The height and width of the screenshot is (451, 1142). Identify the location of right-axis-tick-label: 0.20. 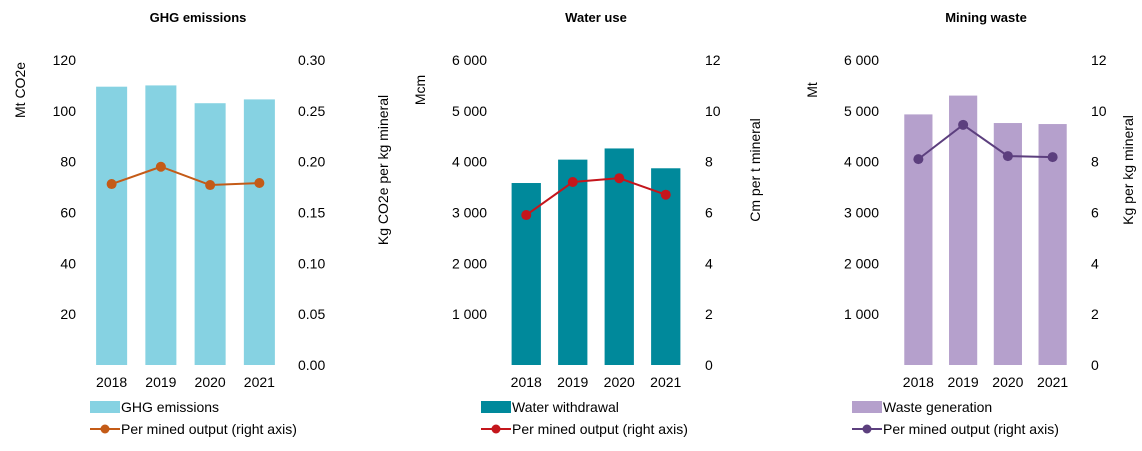
(311, 162).